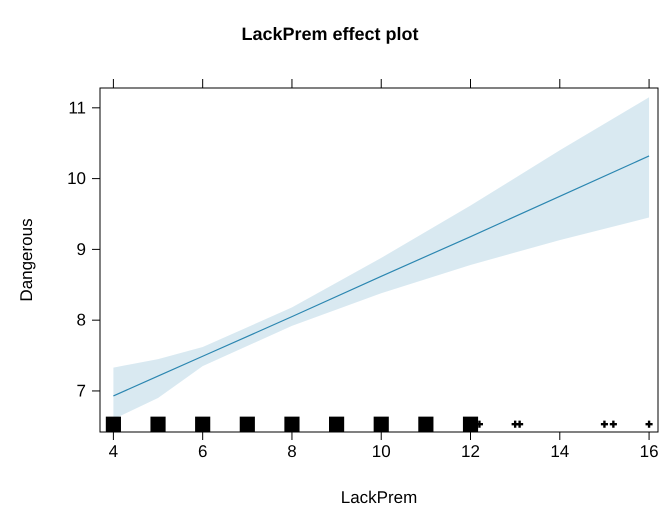 The height and width of the screenshot is (513, 660). What do you see at coordinates (77, 108) in the screenshot?
I see `y-tick-label: 11` at bounding box center [77, 108].